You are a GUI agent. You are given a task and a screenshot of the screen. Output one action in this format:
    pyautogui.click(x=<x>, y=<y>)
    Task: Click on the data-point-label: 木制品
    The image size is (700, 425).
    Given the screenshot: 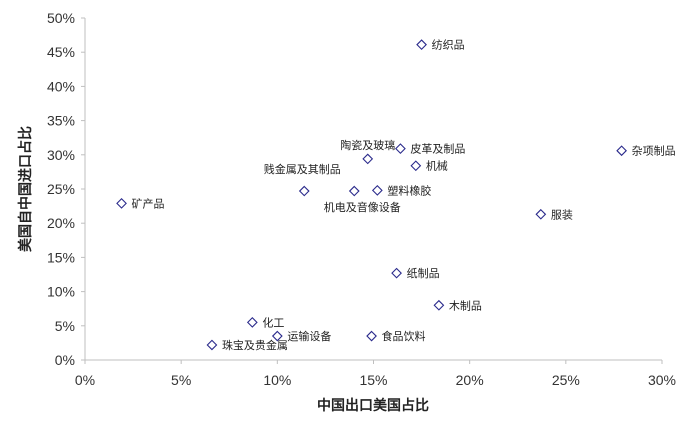 What is the action you would take?
    pyautogui.click(x=465, y=305)
    